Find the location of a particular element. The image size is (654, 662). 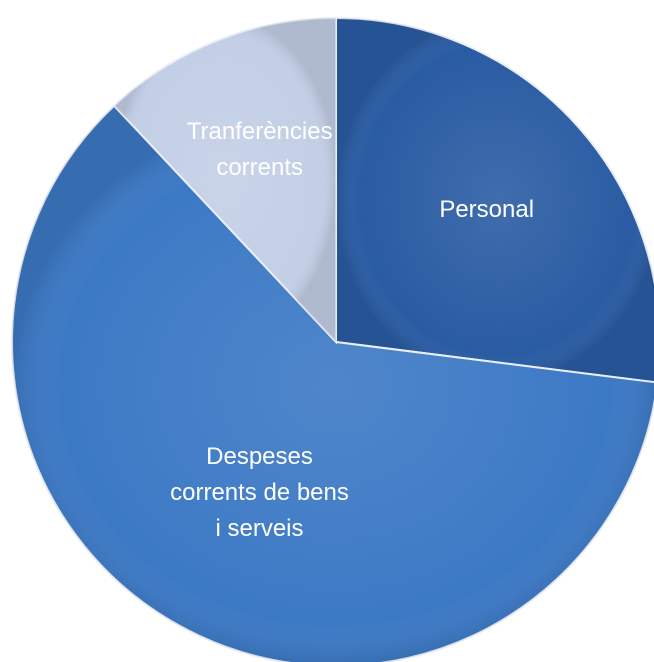

pie-slice-label-line: Despeses is located at coordinates (259, 456).